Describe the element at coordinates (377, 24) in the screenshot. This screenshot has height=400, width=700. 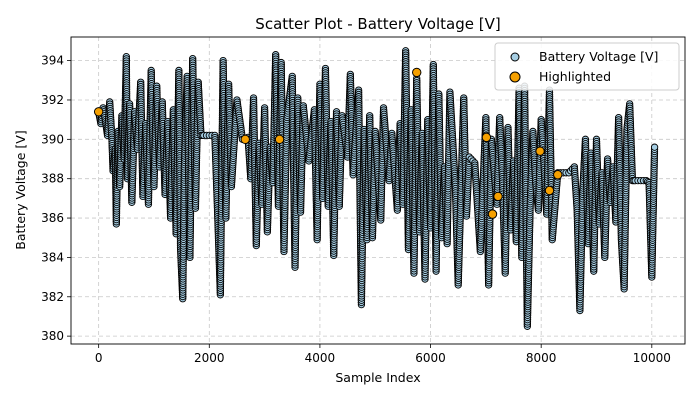
I see `chart-title: Scatter Plot - Battery Voltage [V]` at that location.